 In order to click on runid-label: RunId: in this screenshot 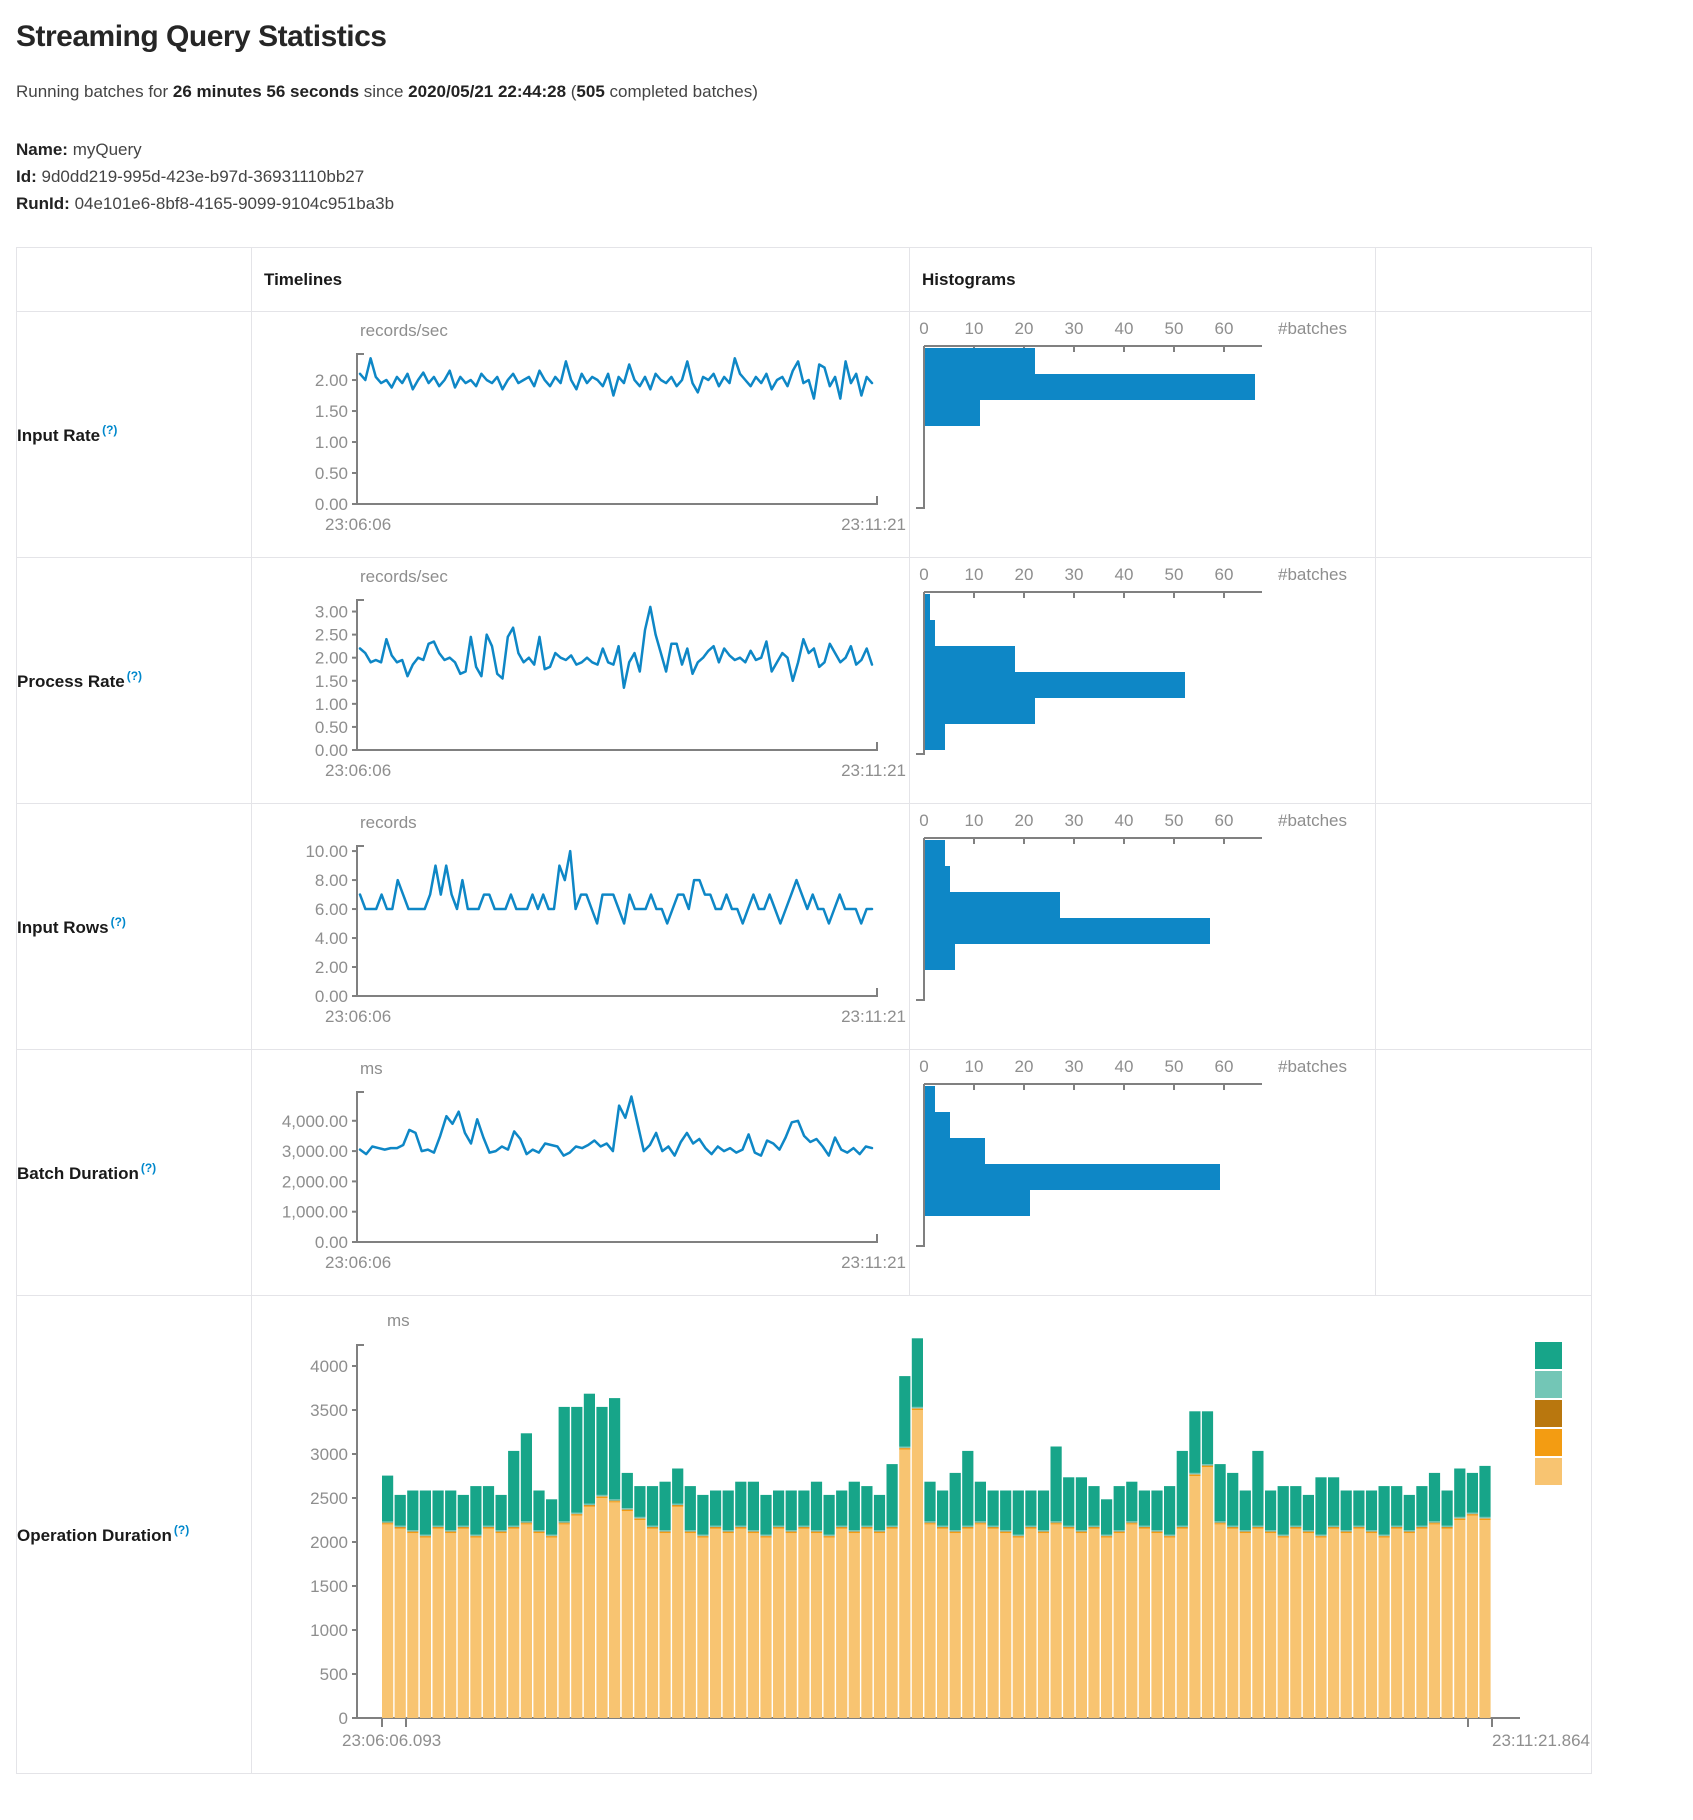, I will do `click(43, 203)`.